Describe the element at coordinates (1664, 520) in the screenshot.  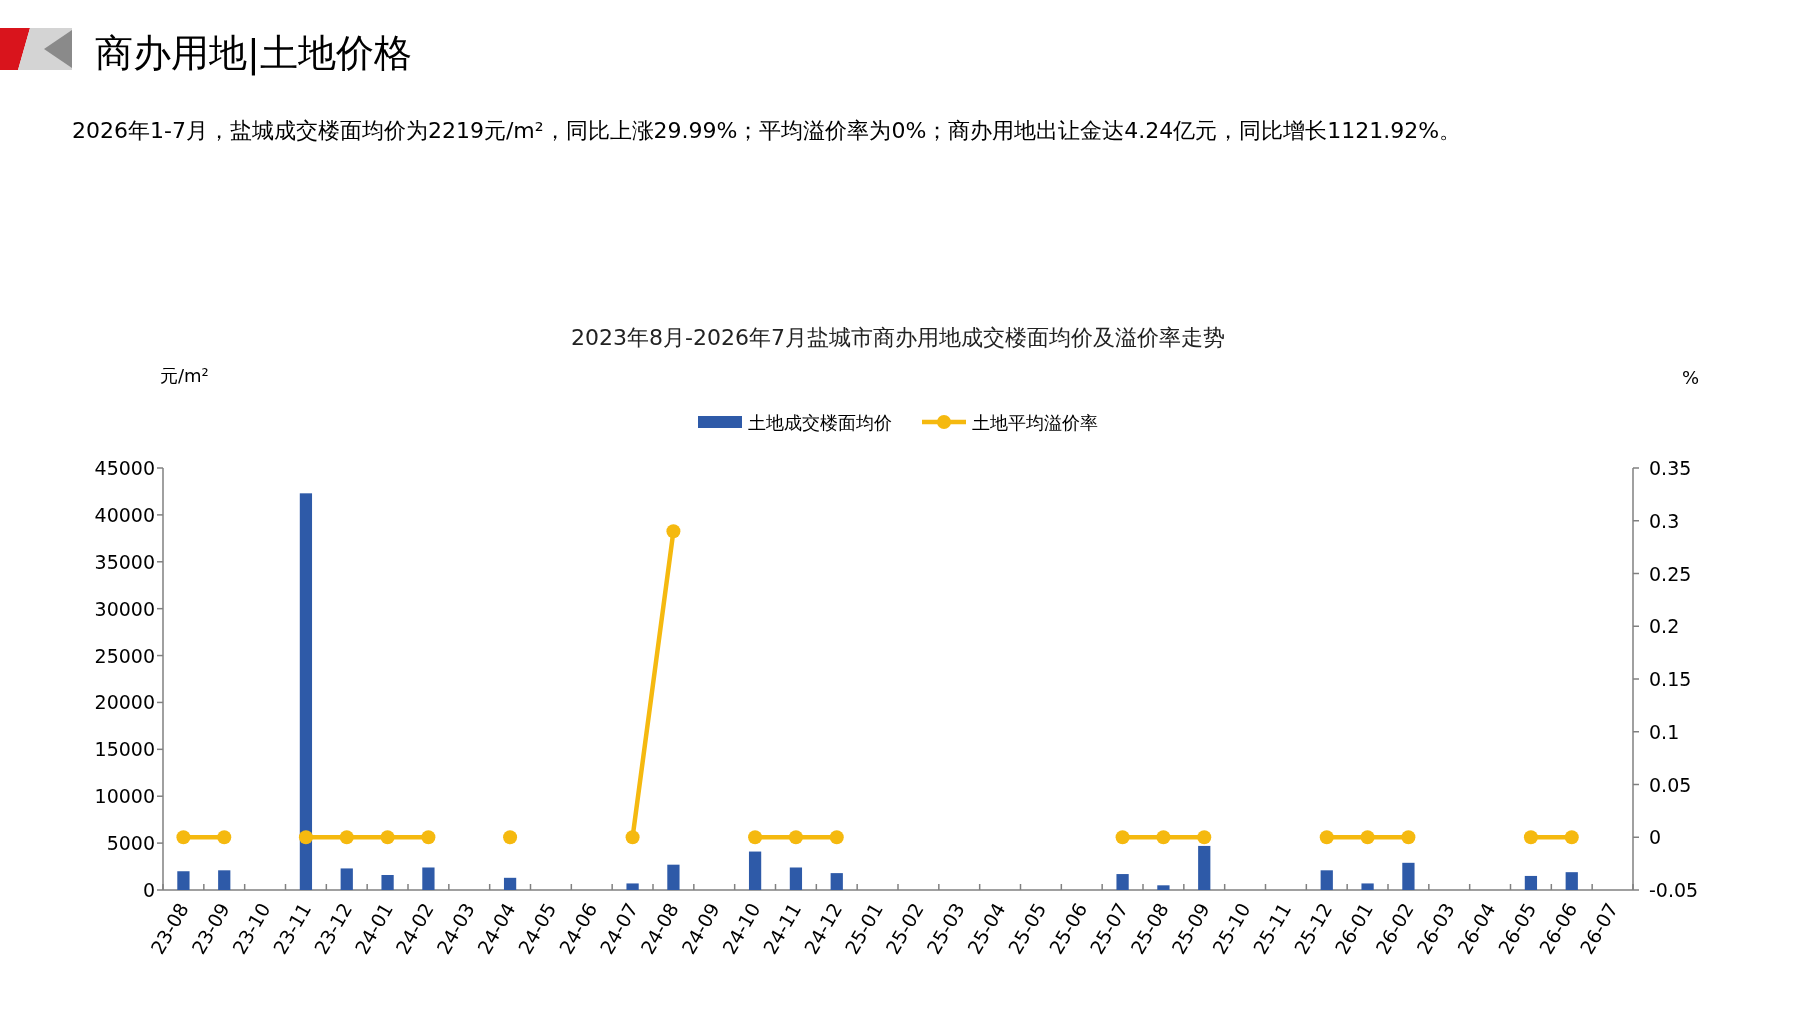
I see `y2-tick-label: 0.3` at that location.